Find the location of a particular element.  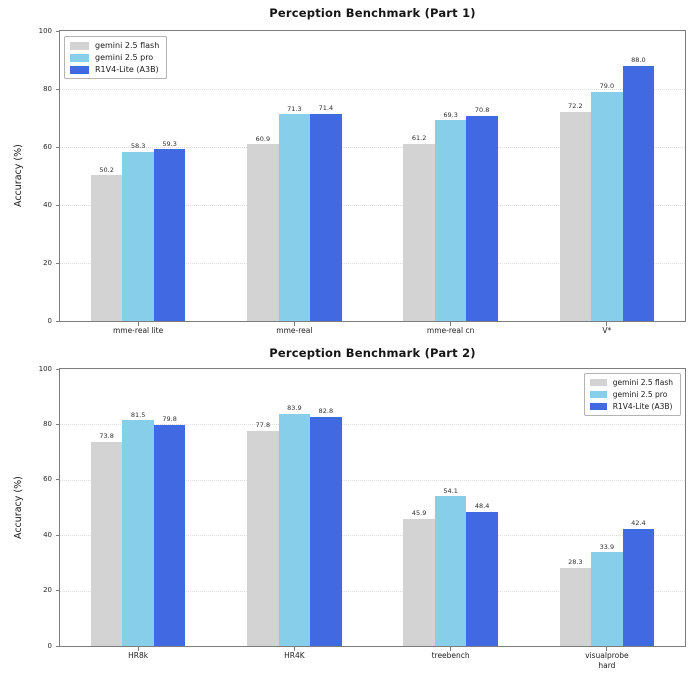

bar-value-label: 71.4 is located at coordinates (326, 108).